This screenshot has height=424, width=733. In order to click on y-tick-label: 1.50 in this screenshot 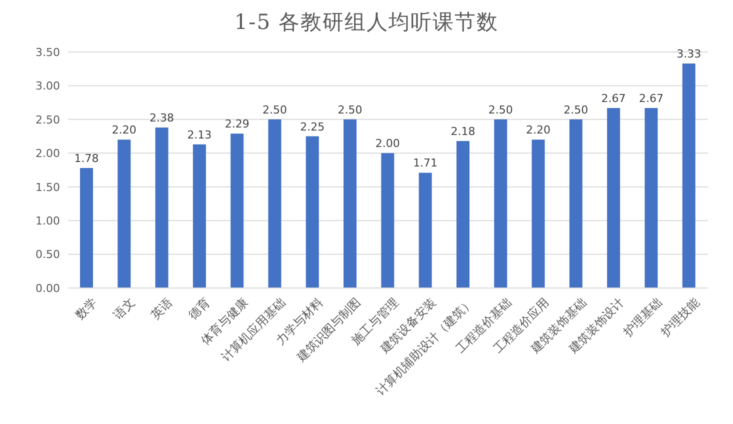, I will do `click(48, 187)`.